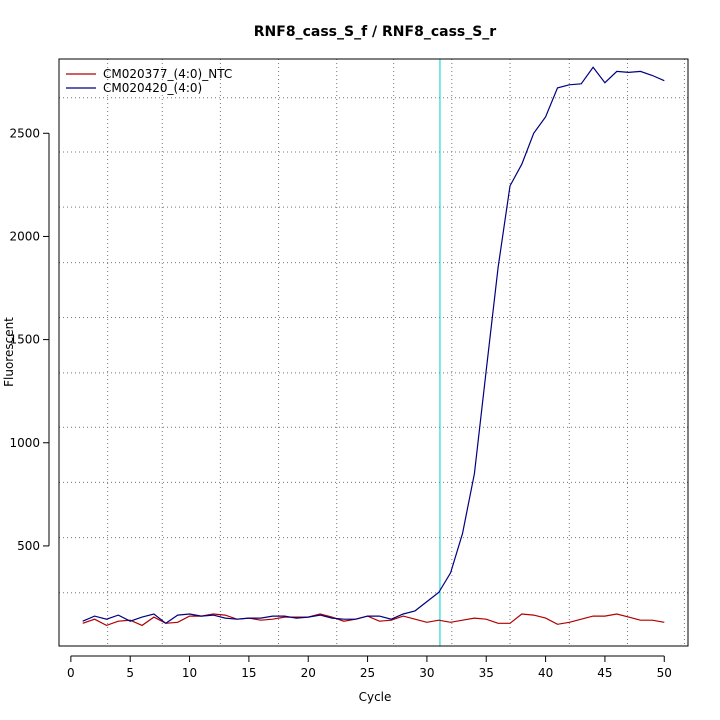  Describe the element at coordinates (189, 673) in the screenshot. I see `x-tick-label: 10` at that location.